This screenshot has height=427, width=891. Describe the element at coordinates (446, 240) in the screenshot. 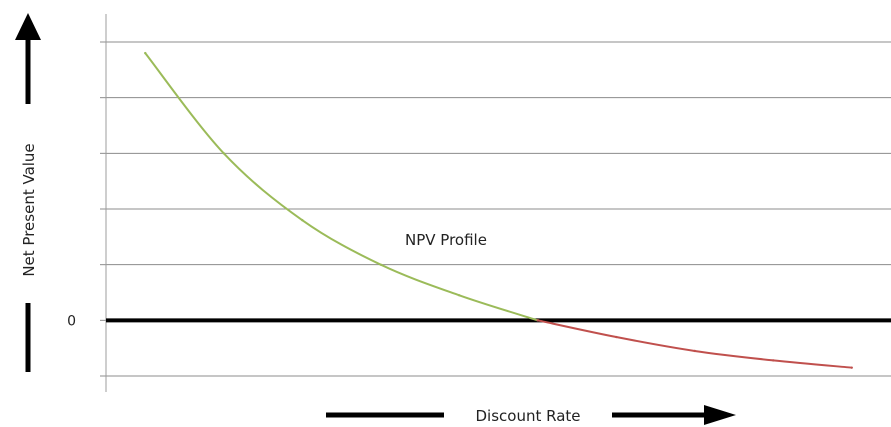

I see `annotation-label: NPV Profile` at that location.